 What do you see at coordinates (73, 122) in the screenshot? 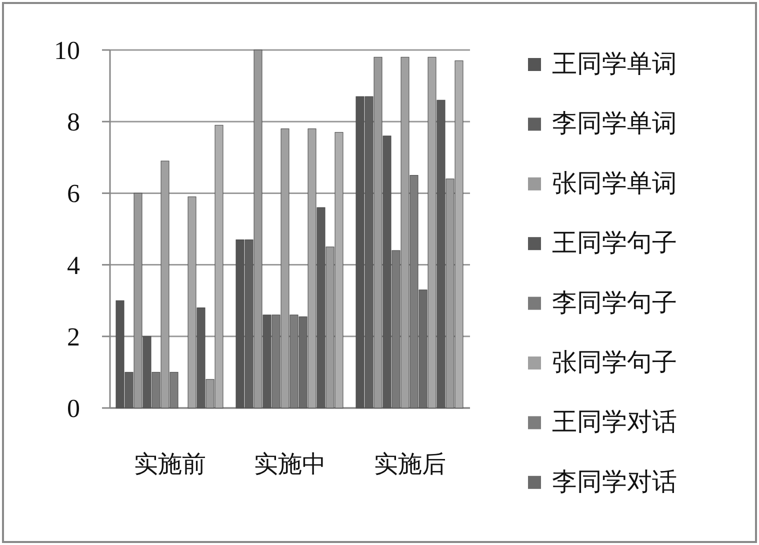
I see `y-tick-label: 8` at bounding box center [73, 122].